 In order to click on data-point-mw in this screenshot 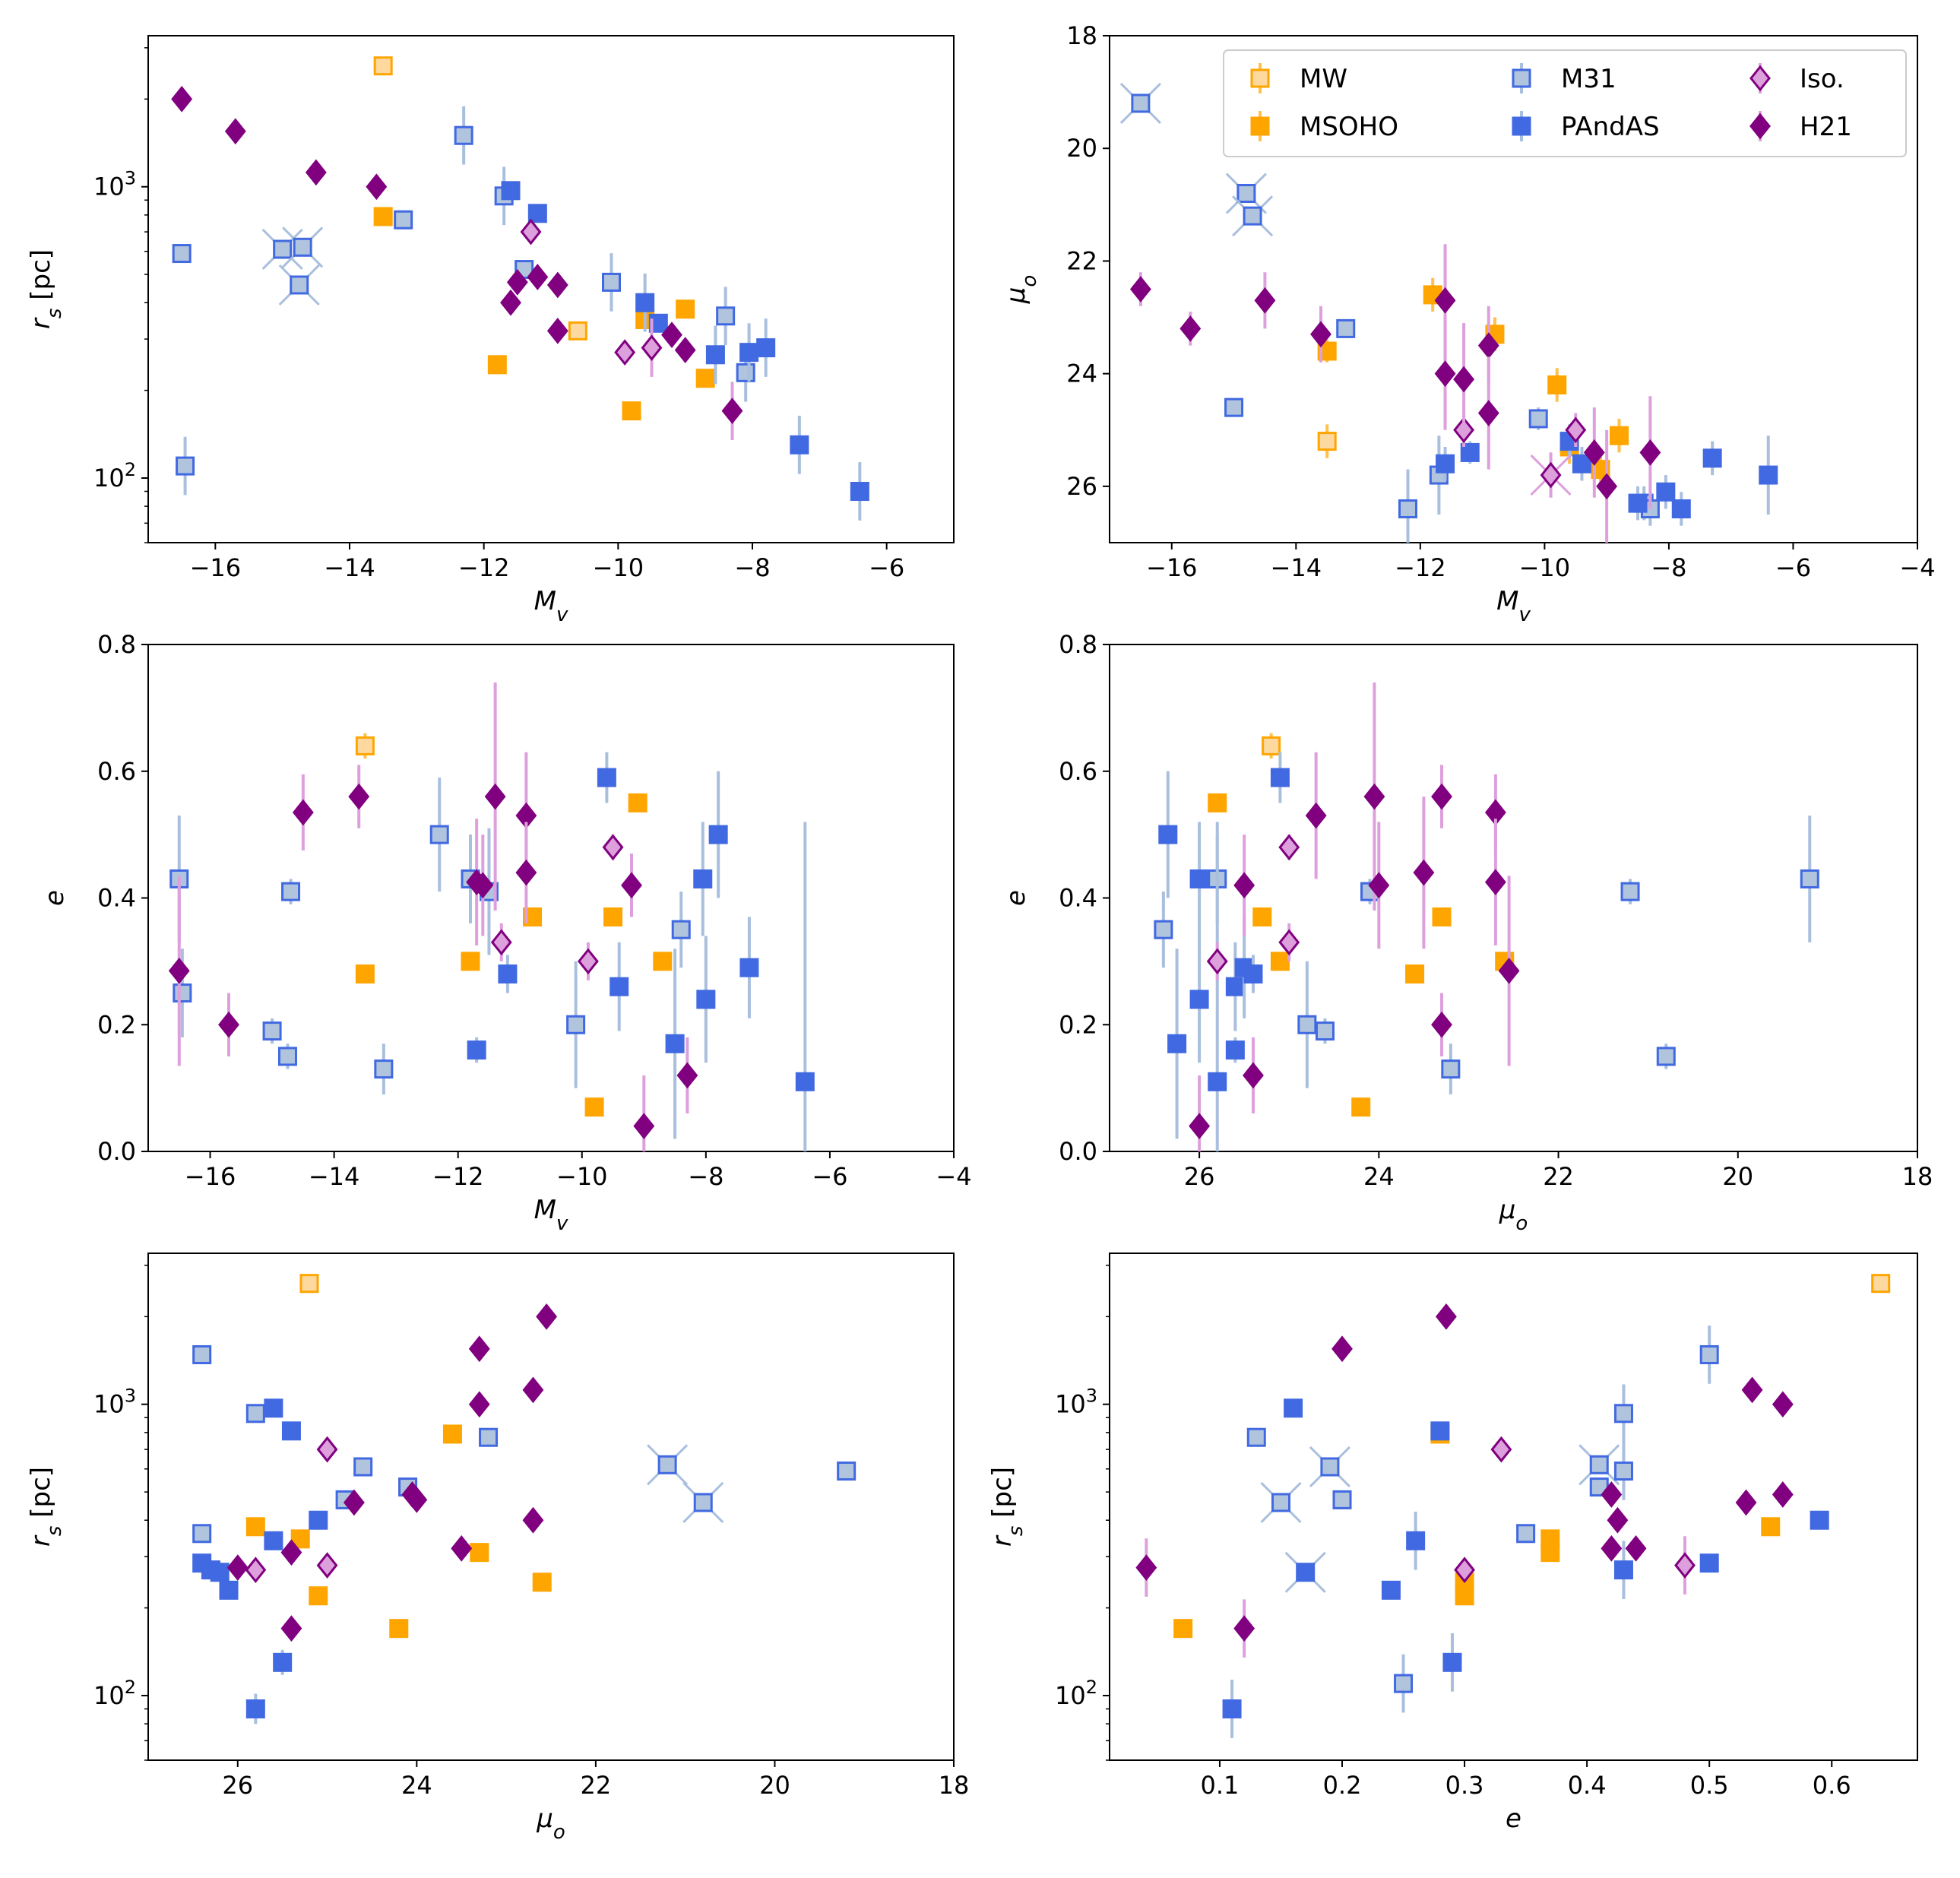, I will do `click(577, 330)`.